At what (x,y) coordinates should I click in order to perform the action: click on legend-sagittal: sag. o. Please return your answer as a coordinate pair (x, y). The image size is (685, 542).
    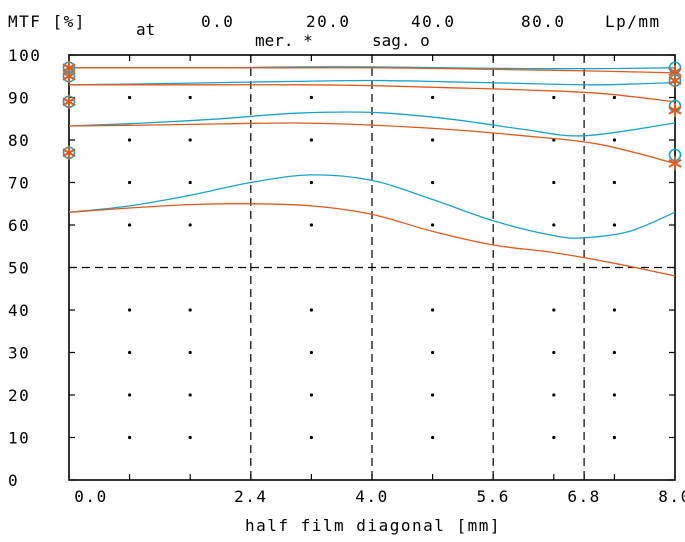
    Looking at the image, I should click on (401, 40).